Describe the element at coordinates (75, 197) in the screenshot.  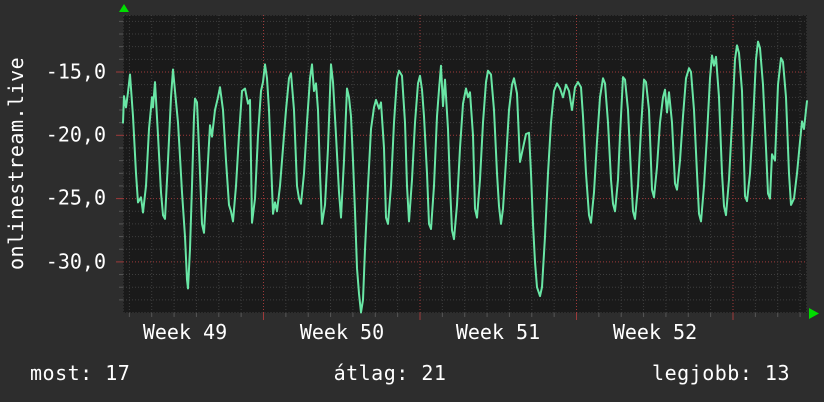
I see `y-axis-tick-label: -25,0` at that location.